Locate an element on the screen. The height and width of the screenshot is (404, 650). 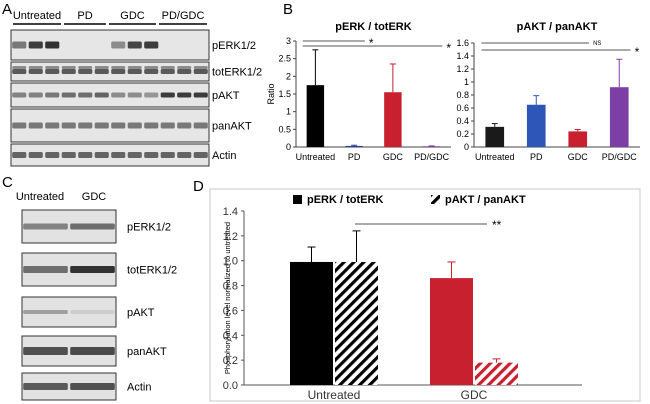
bar-gdc-perk-toterk is located at coordinates (451, 331).